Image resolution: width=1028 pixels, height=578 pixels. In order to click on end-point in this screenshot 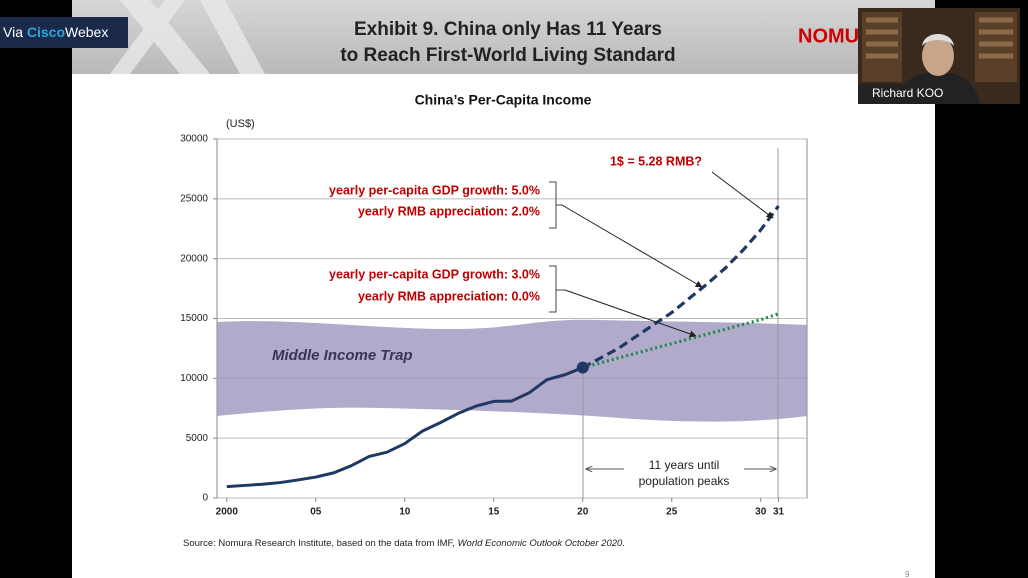, I will do `click(582, 367)`.